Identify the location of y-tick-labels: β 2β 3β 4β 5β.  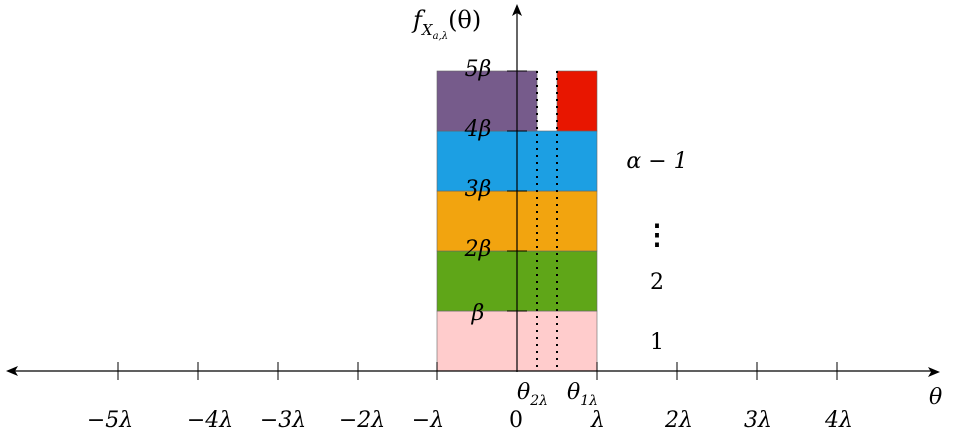
(478, 191).